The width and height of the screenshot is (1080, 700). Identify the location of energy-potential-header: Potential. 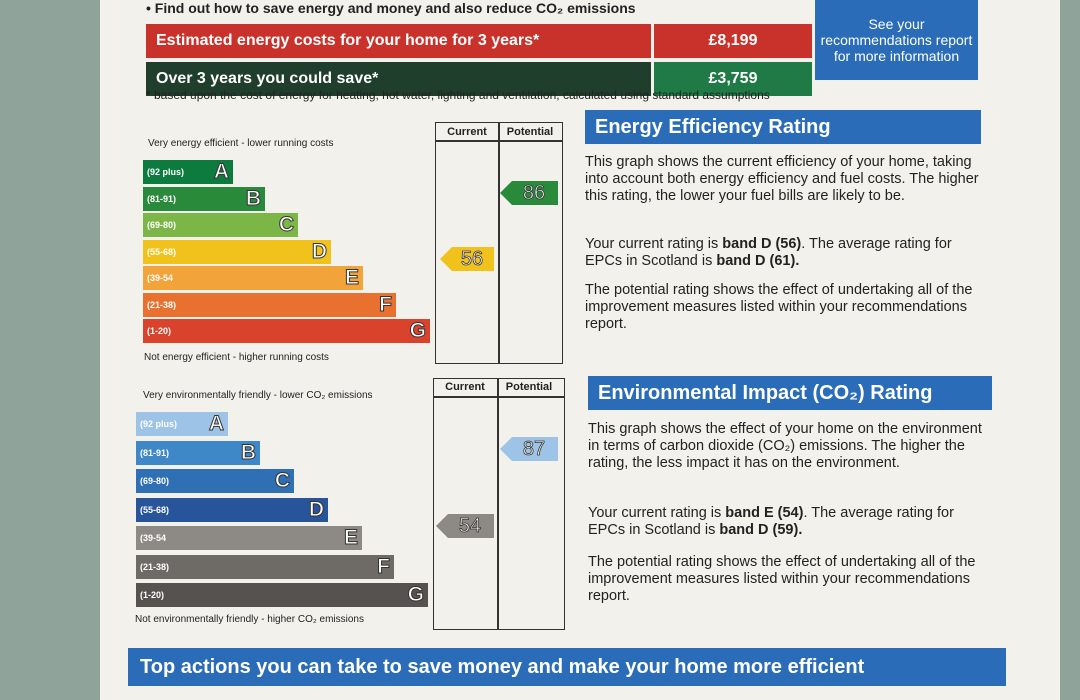
(530, 132).